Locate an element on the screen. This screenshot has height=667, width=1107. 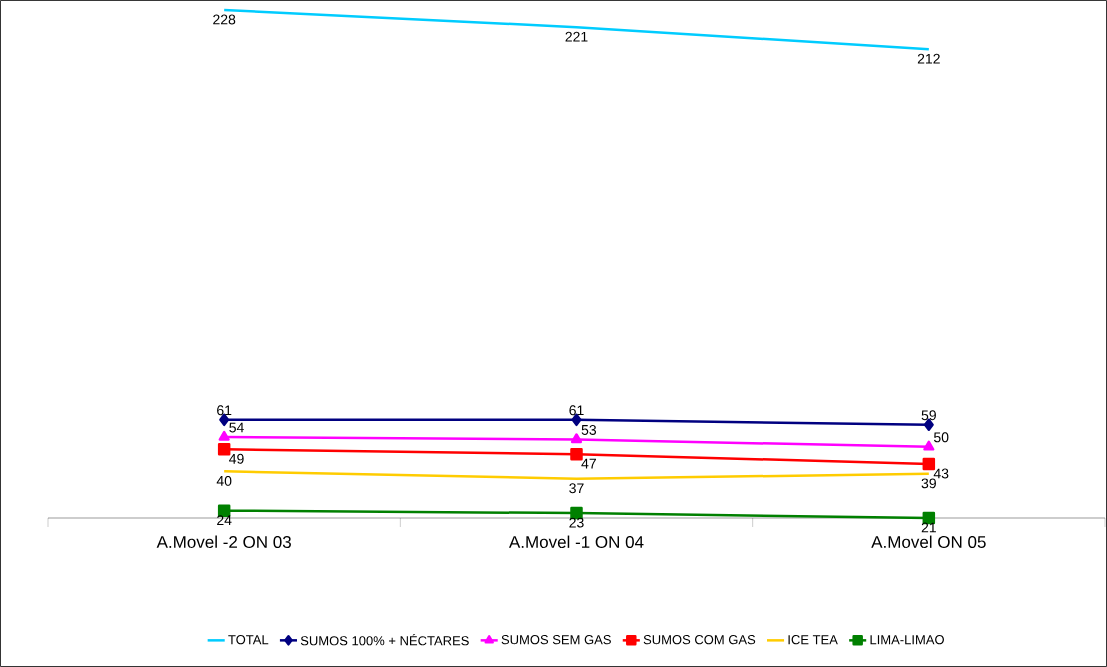
legend-label: SUMOS SEM GAS is located at coordinates (556, 640).